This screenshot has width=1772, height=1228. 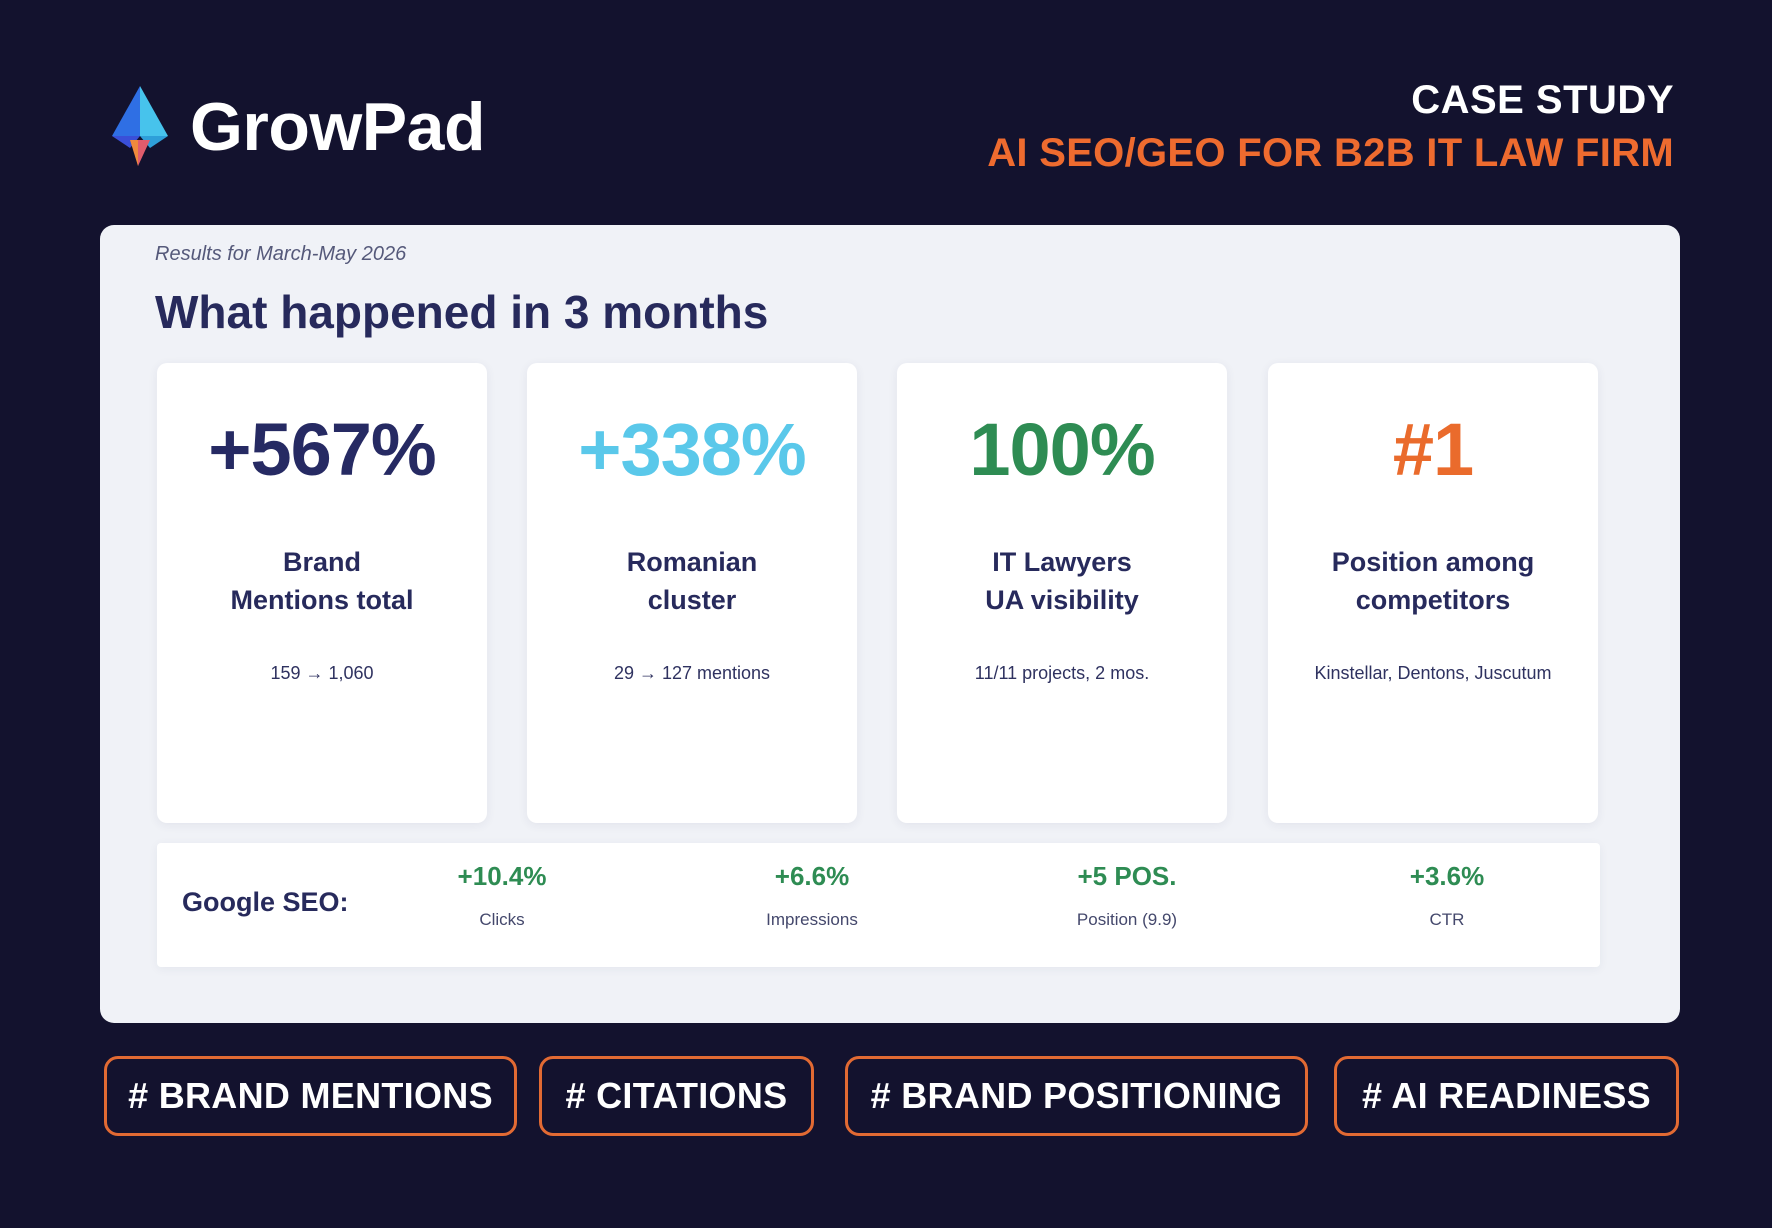 I want to click on card-value: +567%, so click(x=322, y=449).